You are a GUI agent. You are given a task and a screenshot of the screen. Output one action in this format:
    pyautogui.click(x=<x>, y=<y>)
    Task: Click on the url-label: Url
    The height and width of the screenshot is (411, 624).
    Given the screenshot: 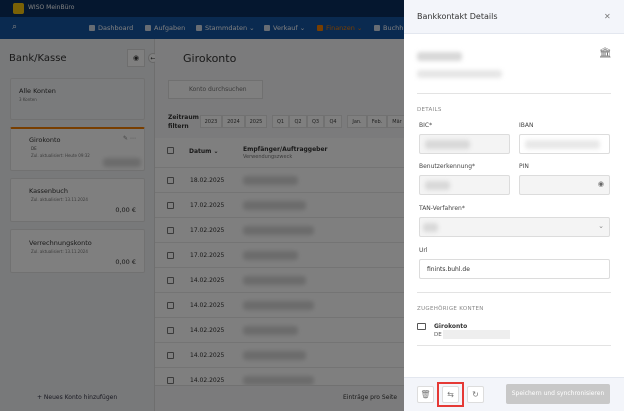 What is the action you would take?
    pyautogui.click(x=423, y=250)
    